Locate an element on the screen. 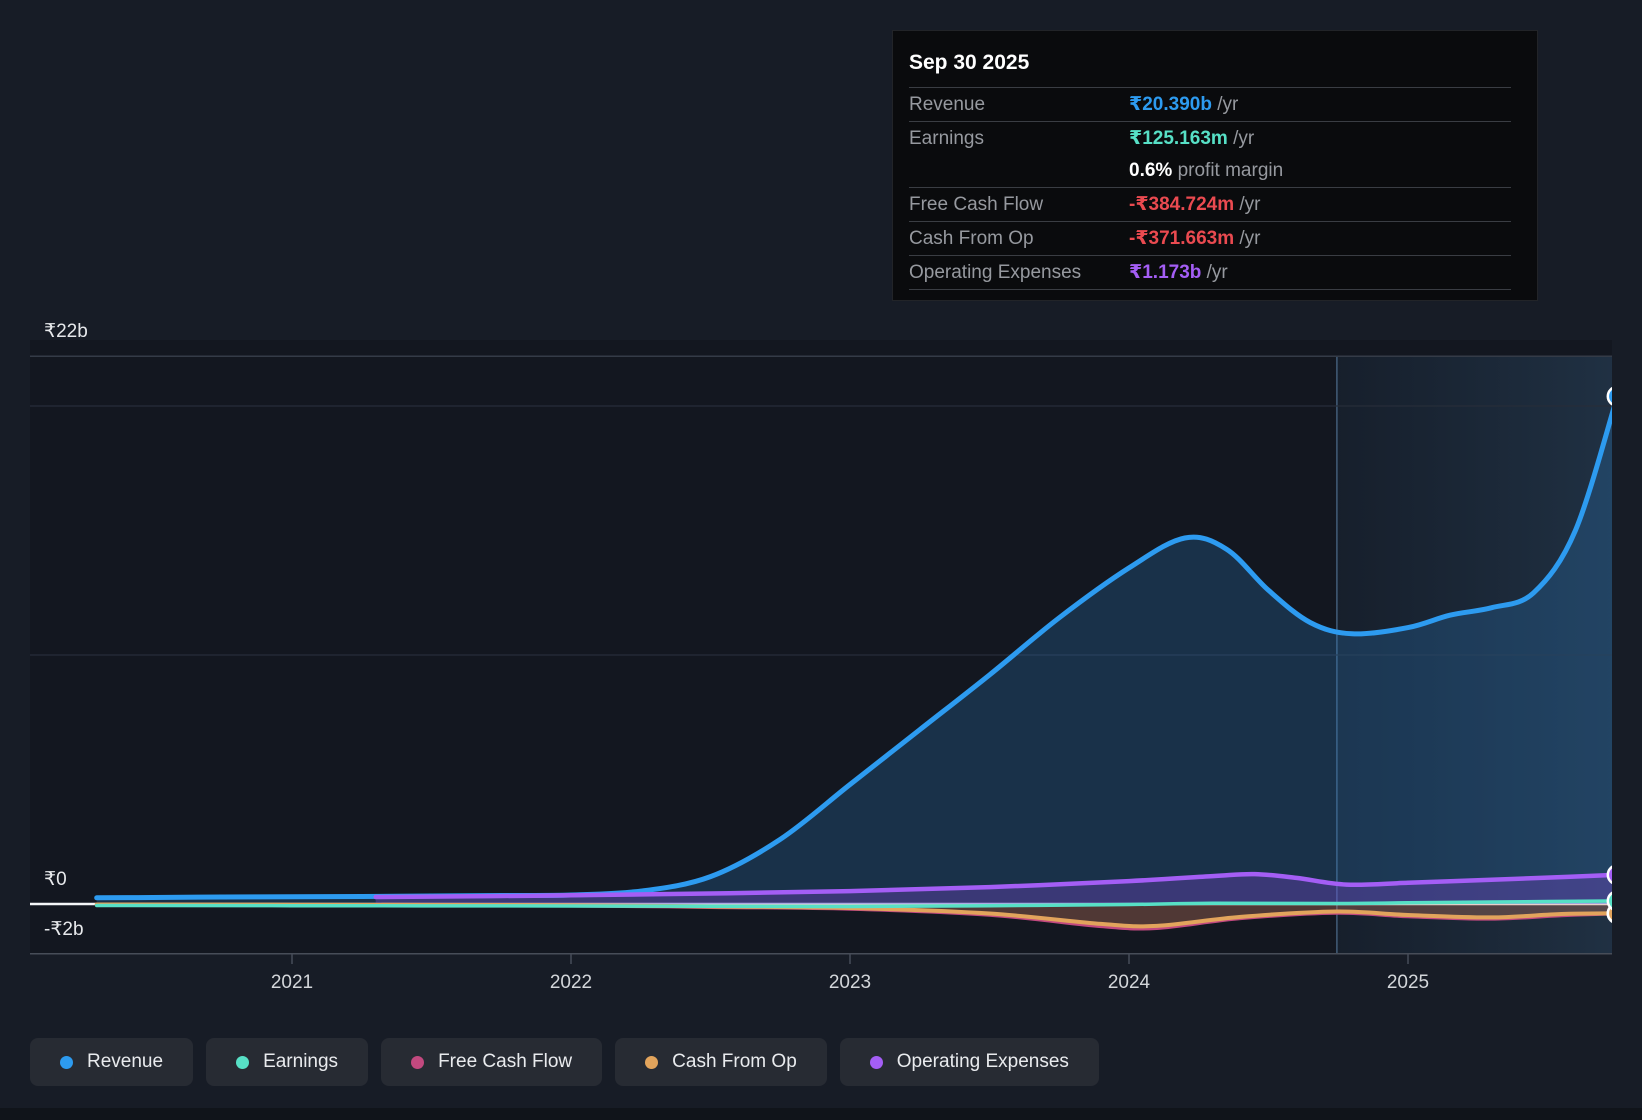  area-free-cash-flow is located at coordinates (854, 916).